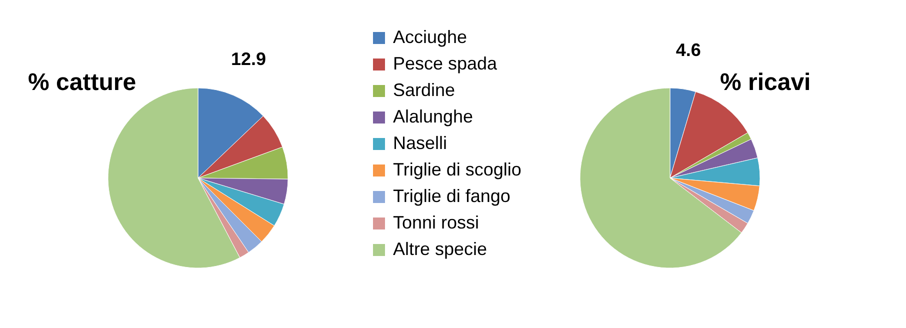  Describe the element at coordinates (688, 50) in the screenshot. I see `data-label: 4.6` at that location.